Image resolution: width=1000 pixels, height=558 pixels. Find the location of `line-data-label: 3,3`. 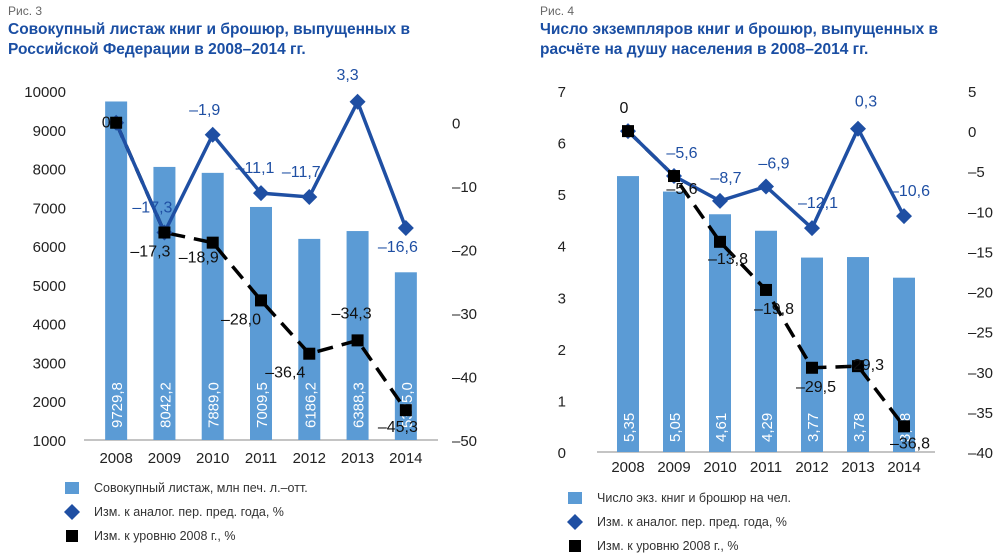

line-data-label: 3,3 is located at coordinates (347, 75).